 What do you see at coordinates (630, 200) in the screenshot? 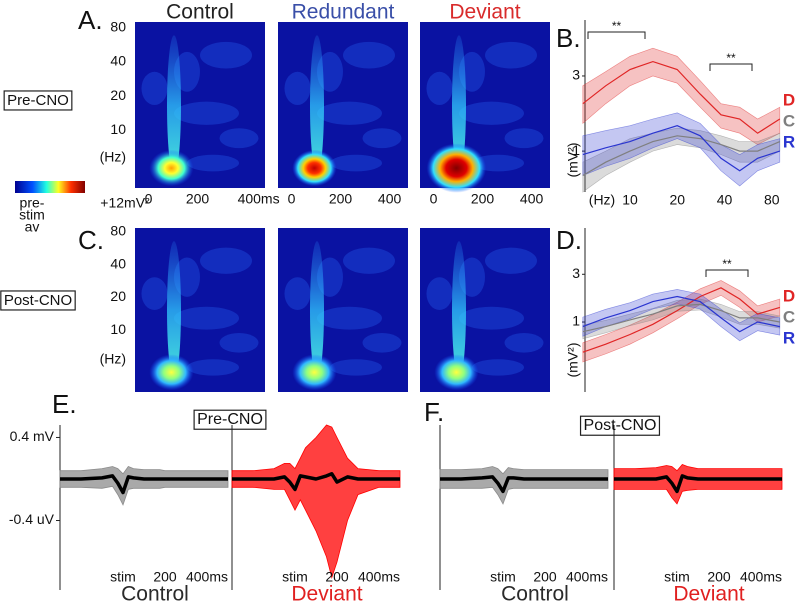
I see `x-tick-label: 10` at bounding box center [630, 200].